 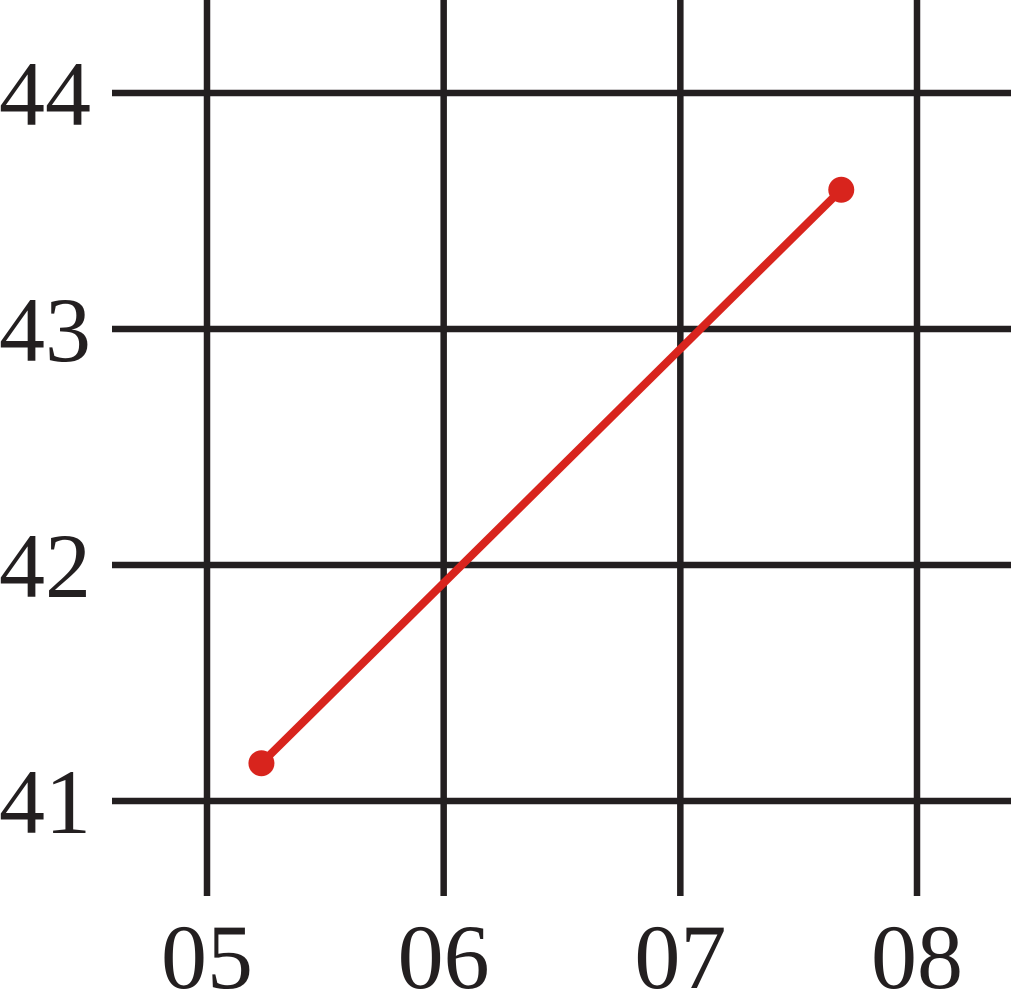 What do you see at coordinates (444, 949) in the screenshot?
I see `x-tick-label: 06` at bounding box center [444, 949].